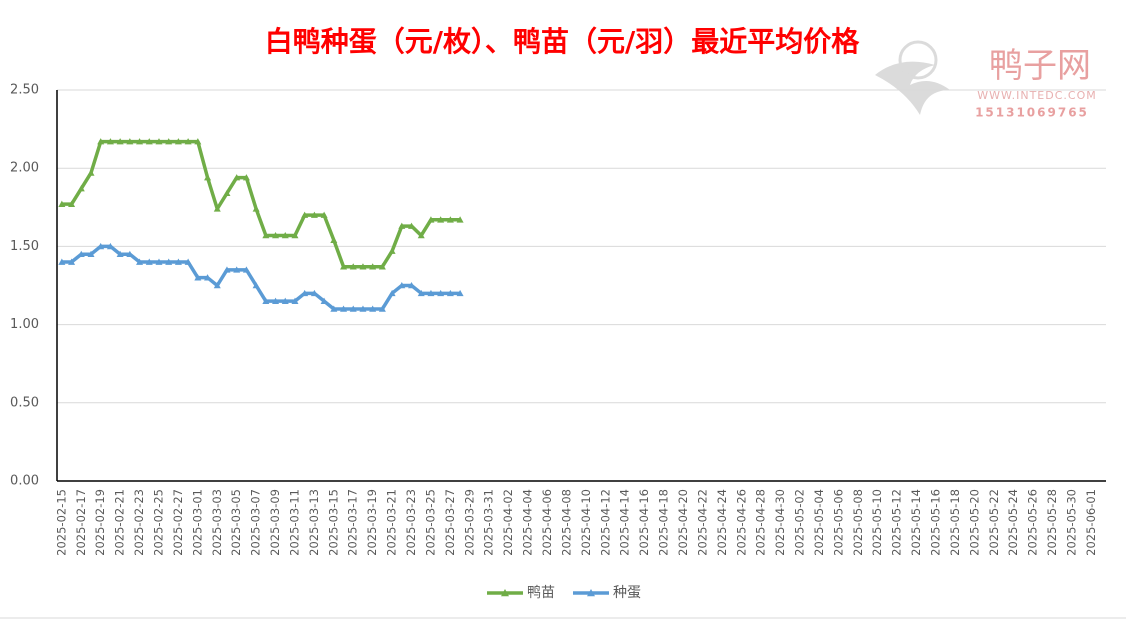 The image size is (1126, 621). I want to click on watermark-site: WWW.INTEDC.COM, so click(1036, 95).